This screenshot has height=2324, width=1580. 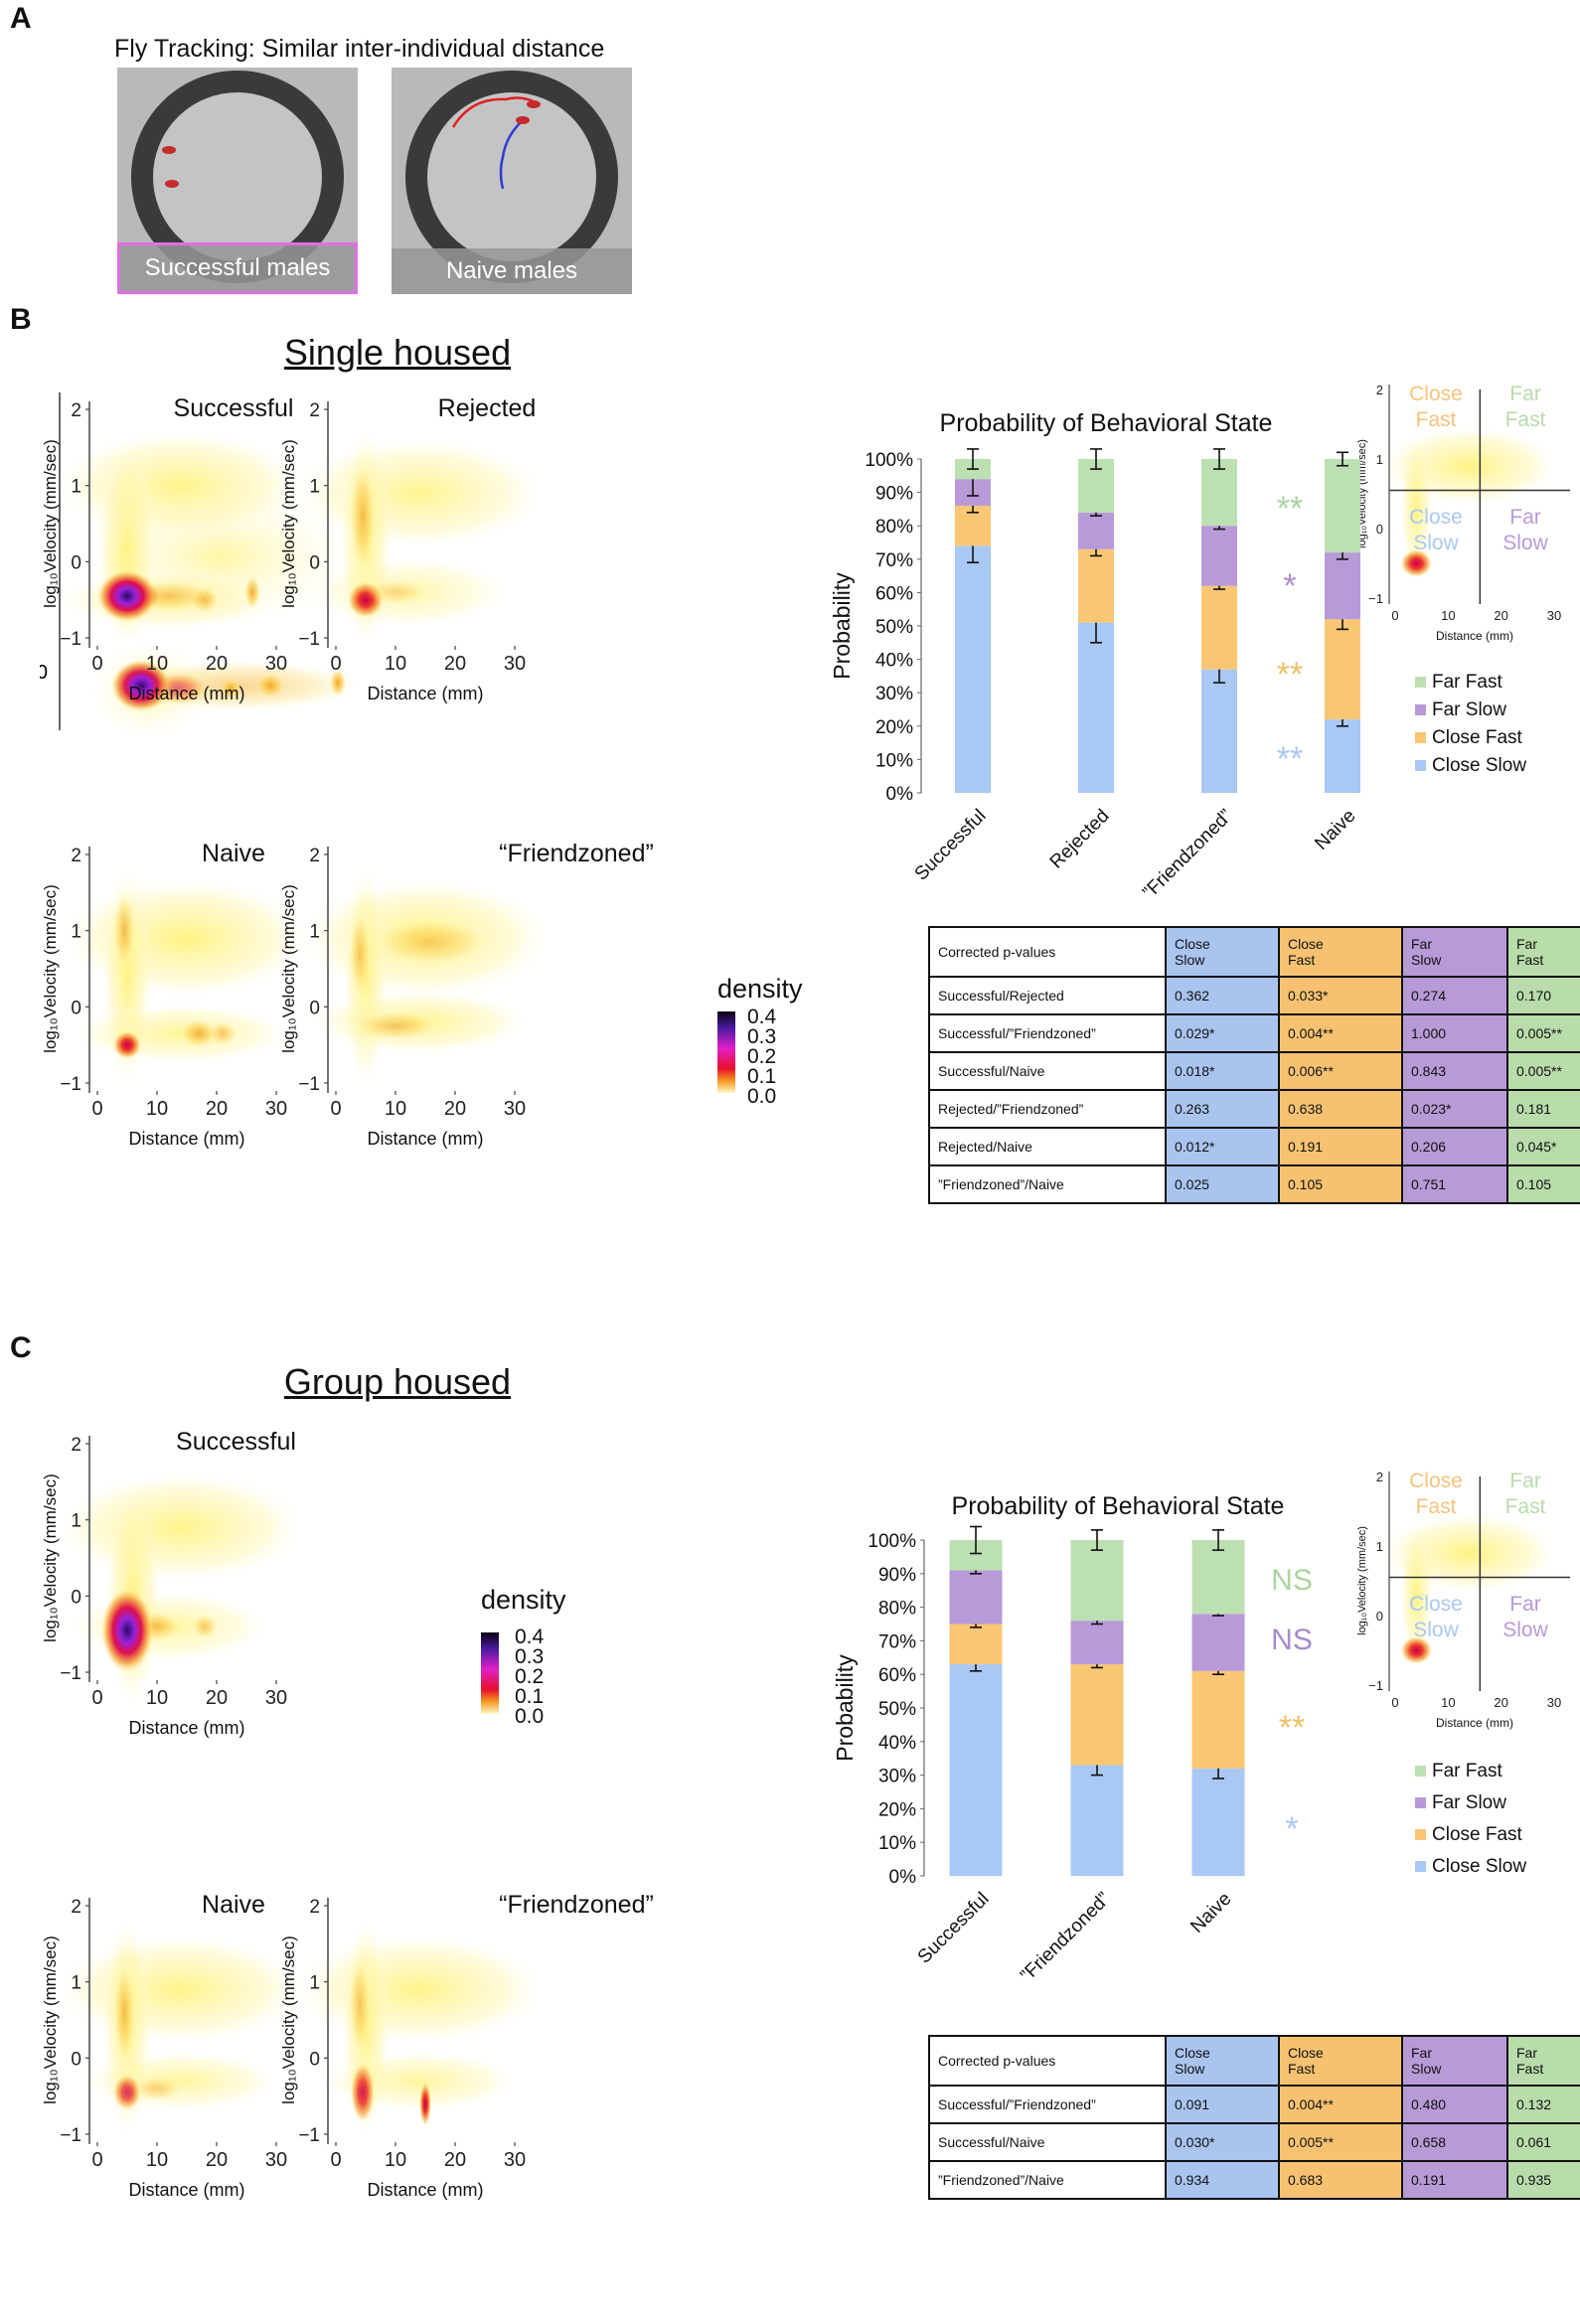 What do you see at coordinates (897, 1675) in the screenshot?
I see `y-tick-label: 60%` at bounding box center [897, 1675].